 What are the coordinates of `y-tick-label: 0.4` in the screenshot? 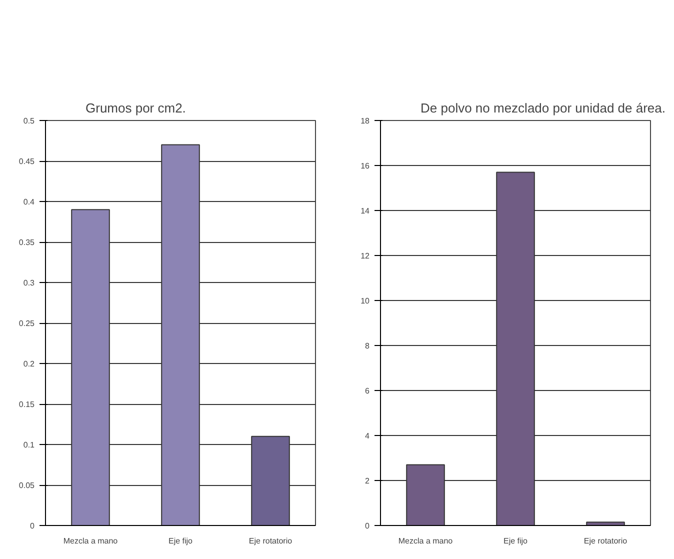 It's located at (29, 202).